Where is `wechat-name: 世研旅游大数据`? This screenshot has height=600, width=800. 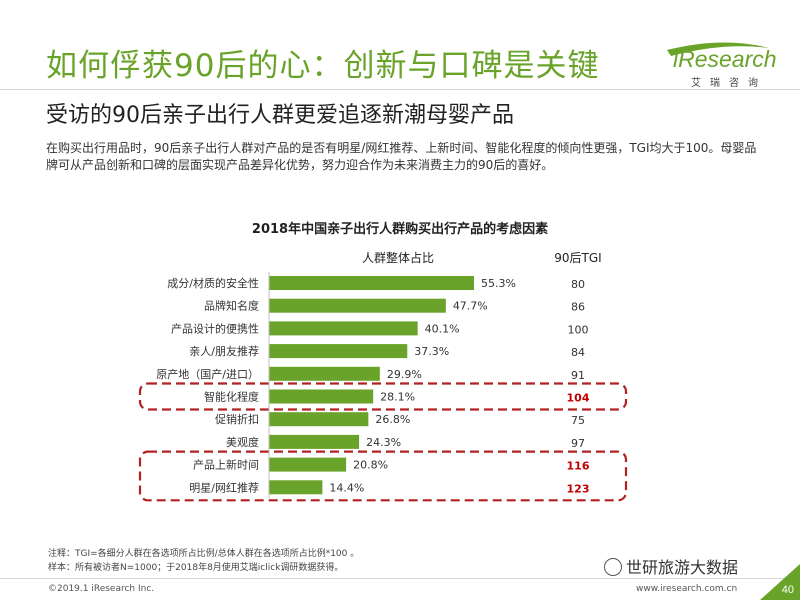 wechat-name: 世研旅游大数据 is located at coordinates (682, 567).